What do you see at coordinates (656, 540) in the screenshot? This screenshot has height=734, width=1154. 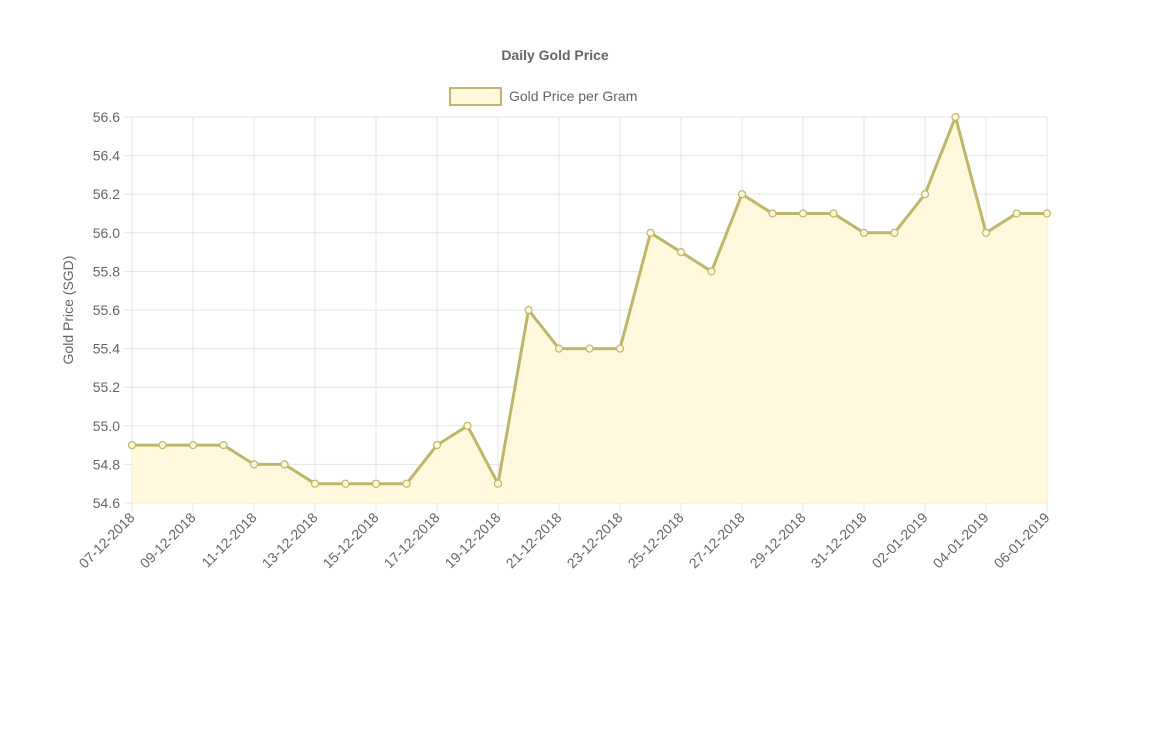 I see `x-tick-label: 25-12-2018` at bounding box center [656, 540].